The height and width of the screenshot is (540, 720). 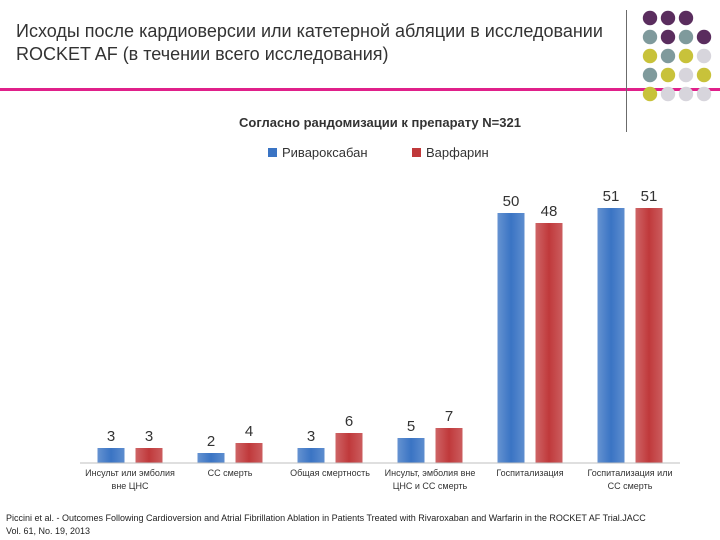 I want to click on x-tick-label: вне ЦНС, so click(x=130, y=486).